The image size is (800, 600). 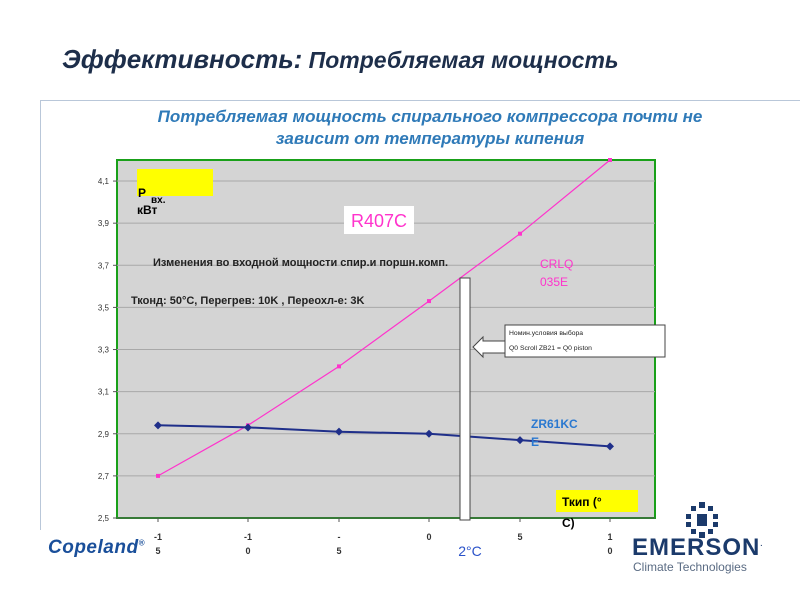 What do you see at coordinates (104, 434) in the screenshot?
I see `y-tick-label: 2,9` at bounding box center [104, 434].